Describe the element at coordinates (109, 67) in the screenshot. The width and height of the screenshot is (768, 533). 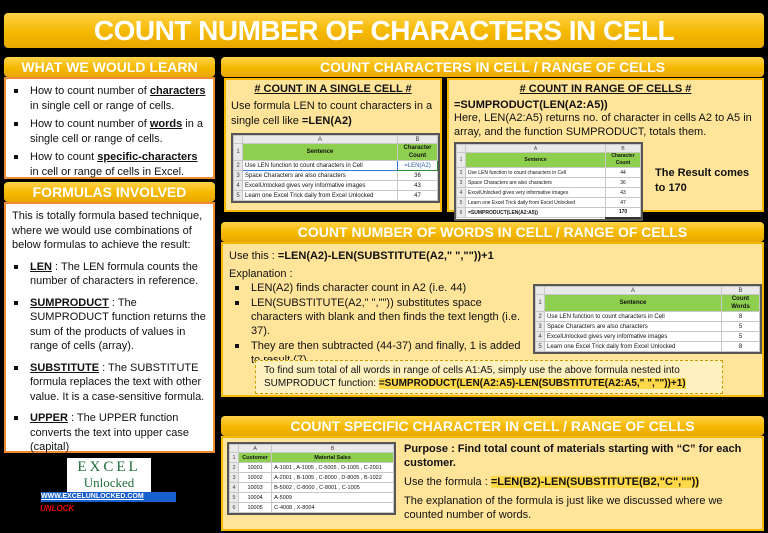
I see `learn-header: WHAT WE WOULD LEARN` at that location.